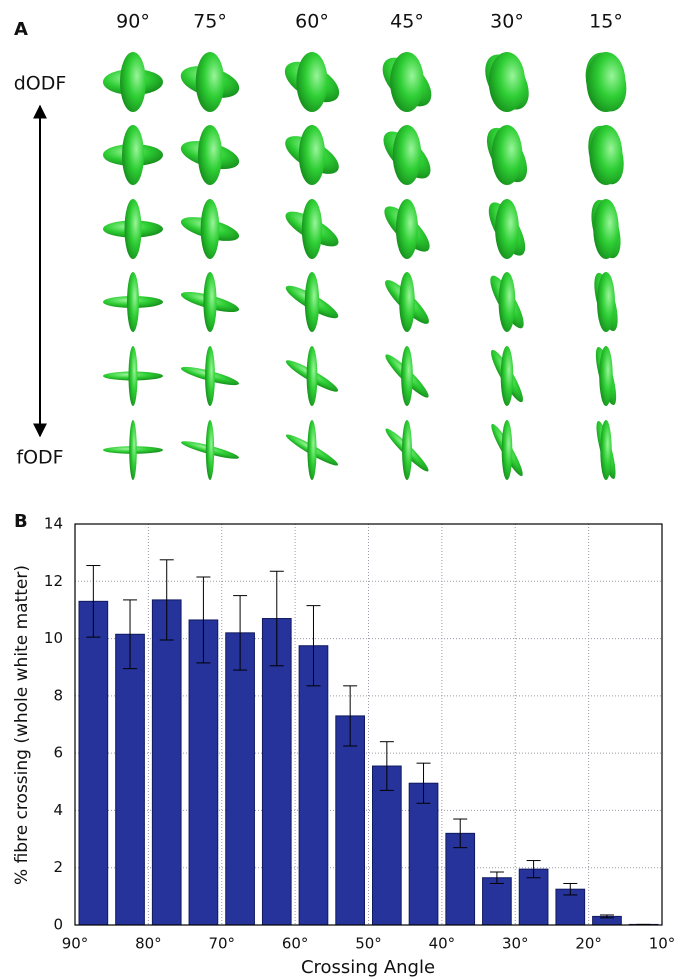  What do you see at coordinates (58, 867) in the screenshot?
I see `y-tick-label: 2` at bounding box center [58, 867].